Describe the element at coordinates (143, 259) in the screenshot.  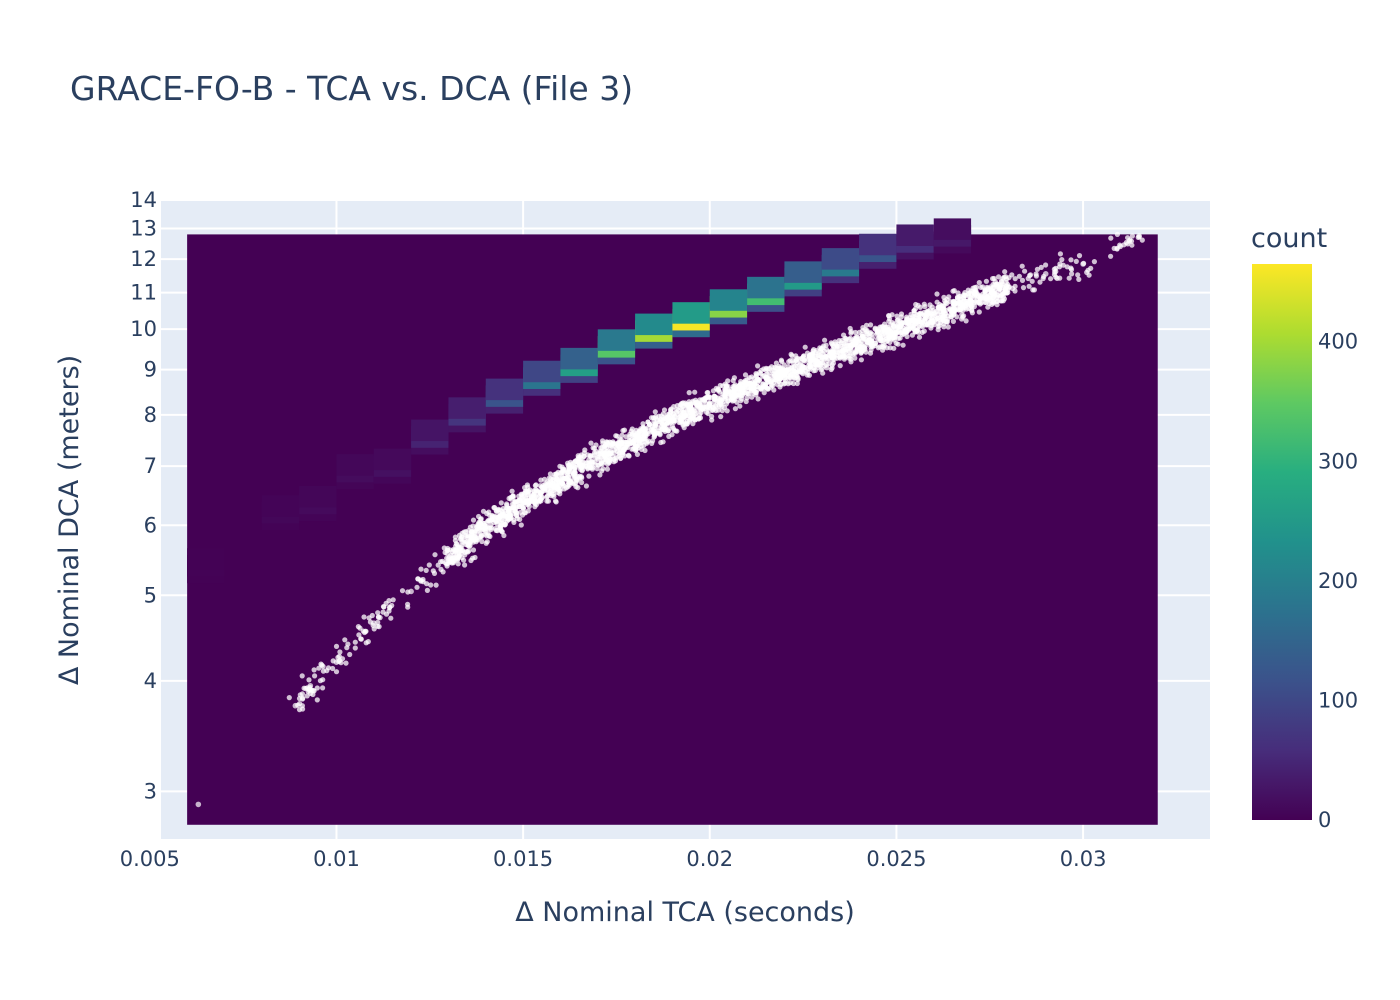
I see `y-tick-label: 12` at that location.